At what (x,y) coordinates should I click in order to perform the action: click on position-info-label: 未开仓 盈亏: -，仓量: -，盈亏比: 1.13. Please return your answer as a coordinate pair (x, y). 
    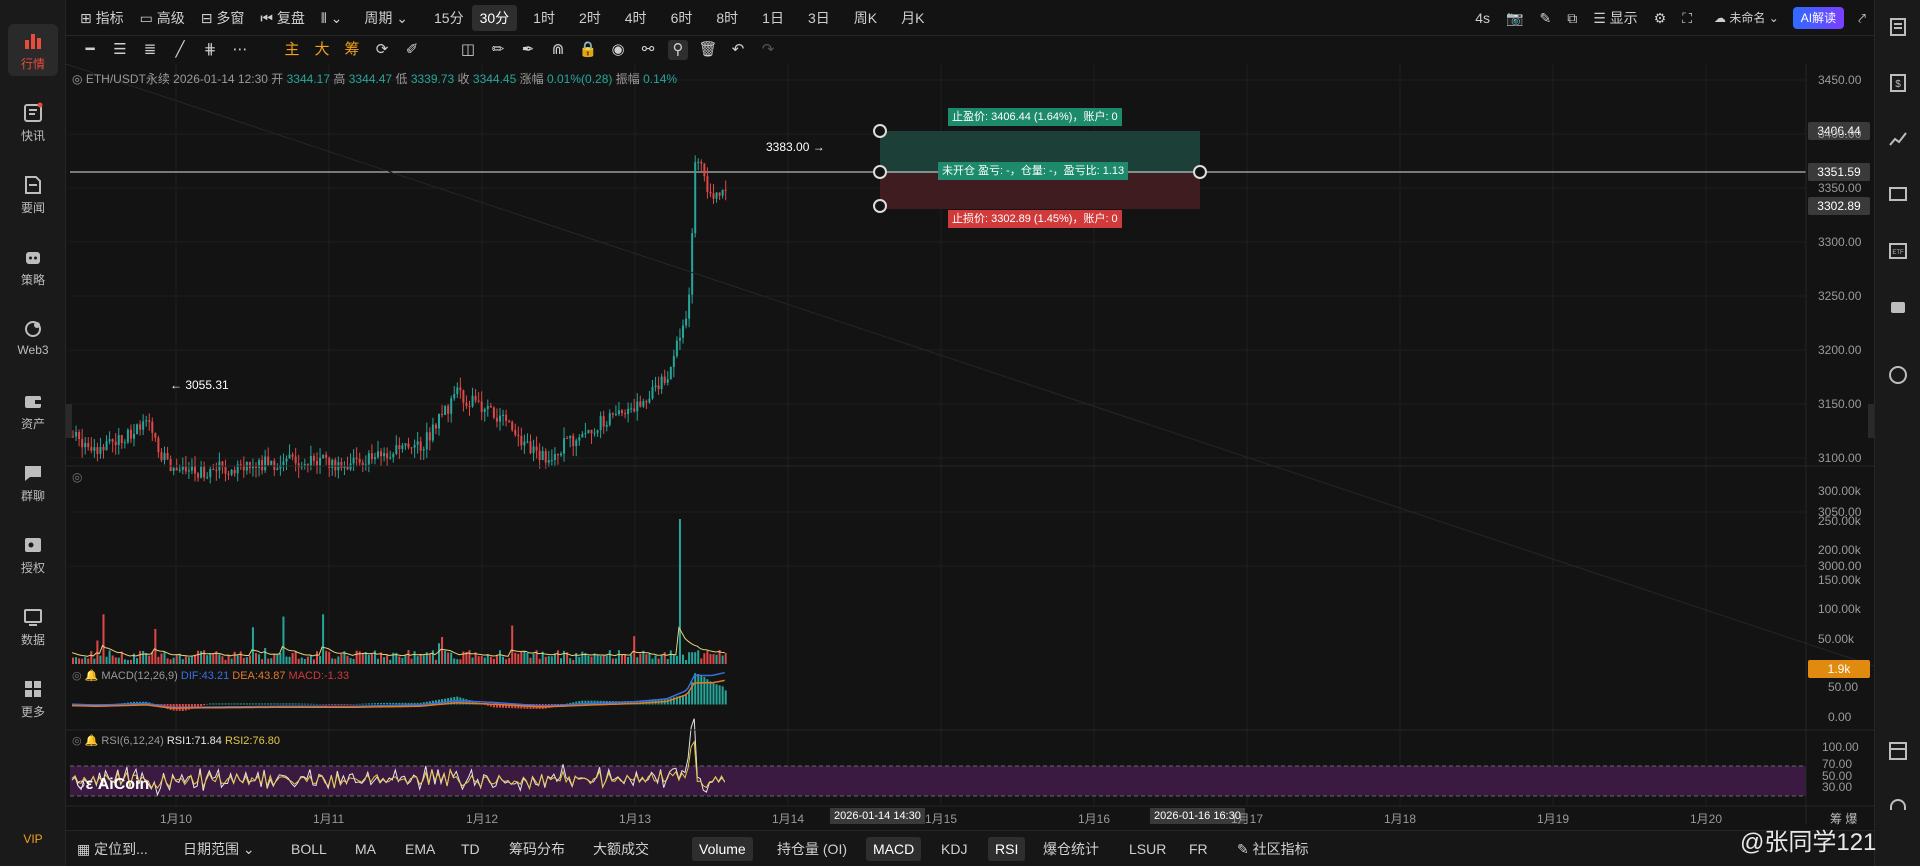
    Looking at the image, I should click on (1033, 171).